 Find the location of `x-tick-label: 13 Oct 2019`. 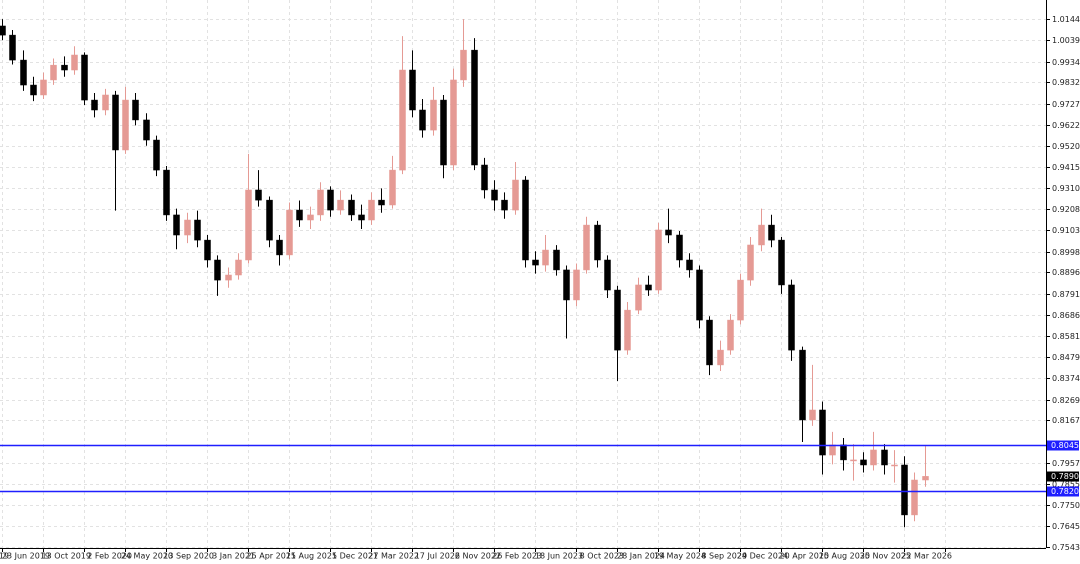

x-tick-label: 13 Oct 2019 is located at coordinates (66, 556).